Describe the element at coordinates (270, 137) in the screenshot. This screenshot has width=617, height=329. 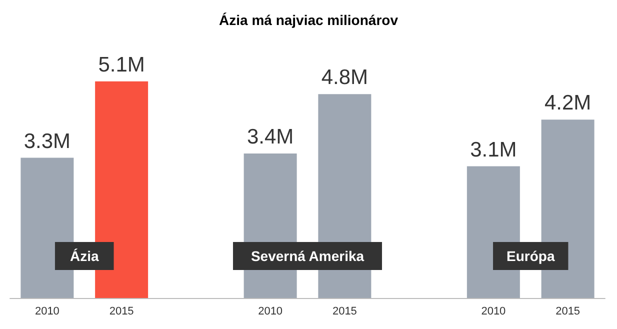
I see `data-label: 3.4M` at that location.